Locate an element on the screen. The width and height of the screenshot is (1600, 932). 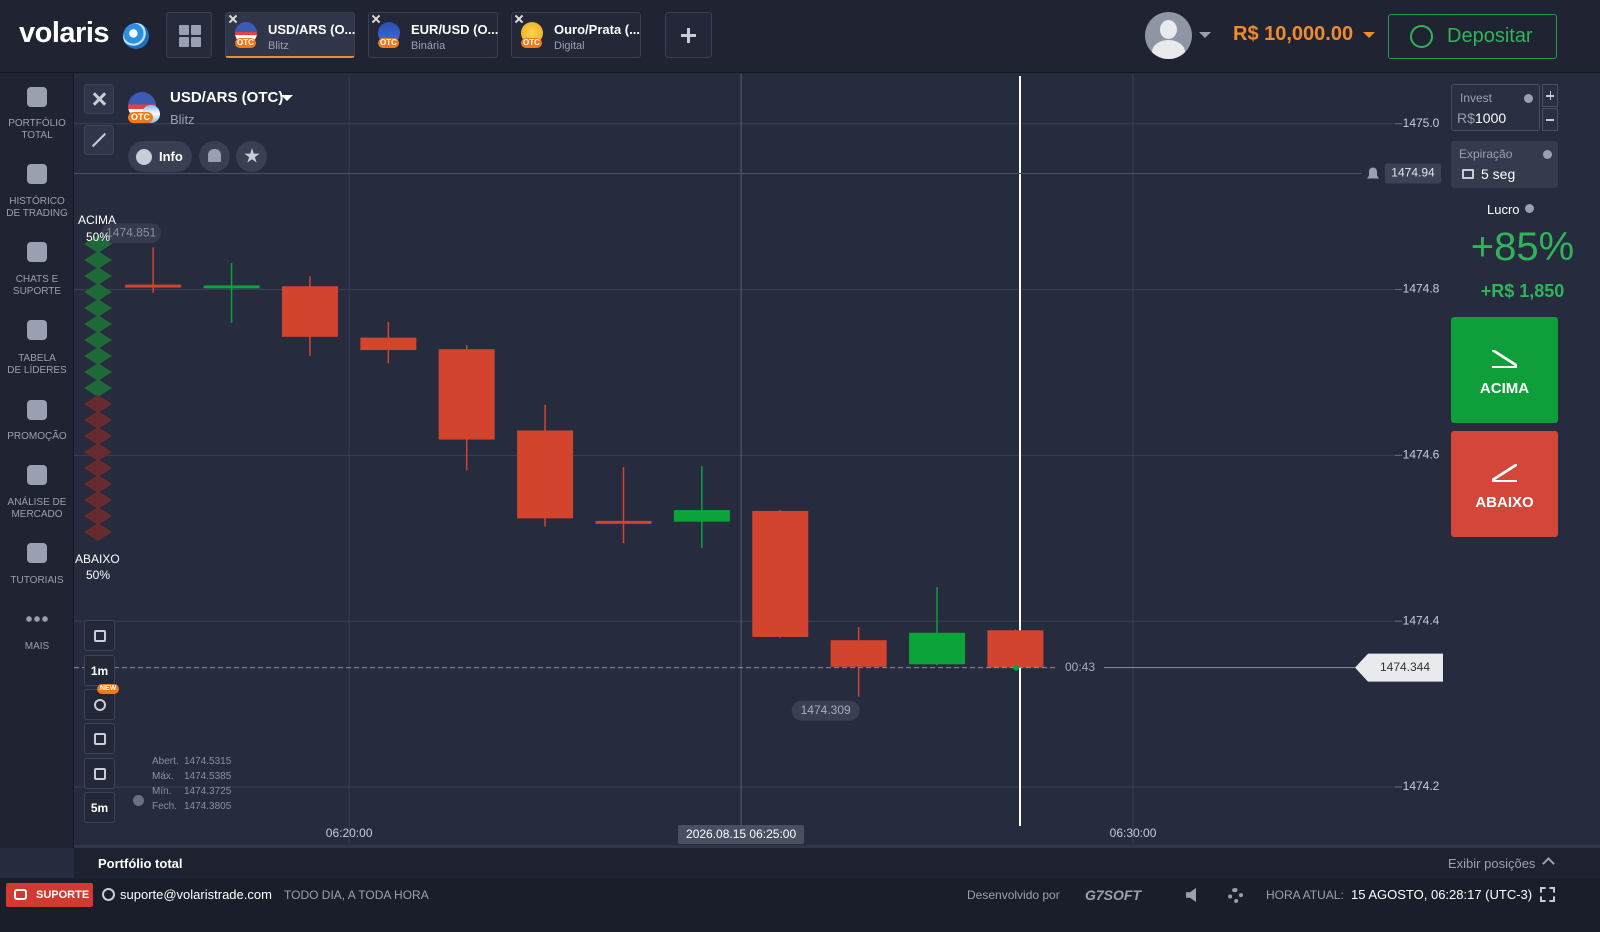
fullscreen-icon is located at coordinates (1547, 894).